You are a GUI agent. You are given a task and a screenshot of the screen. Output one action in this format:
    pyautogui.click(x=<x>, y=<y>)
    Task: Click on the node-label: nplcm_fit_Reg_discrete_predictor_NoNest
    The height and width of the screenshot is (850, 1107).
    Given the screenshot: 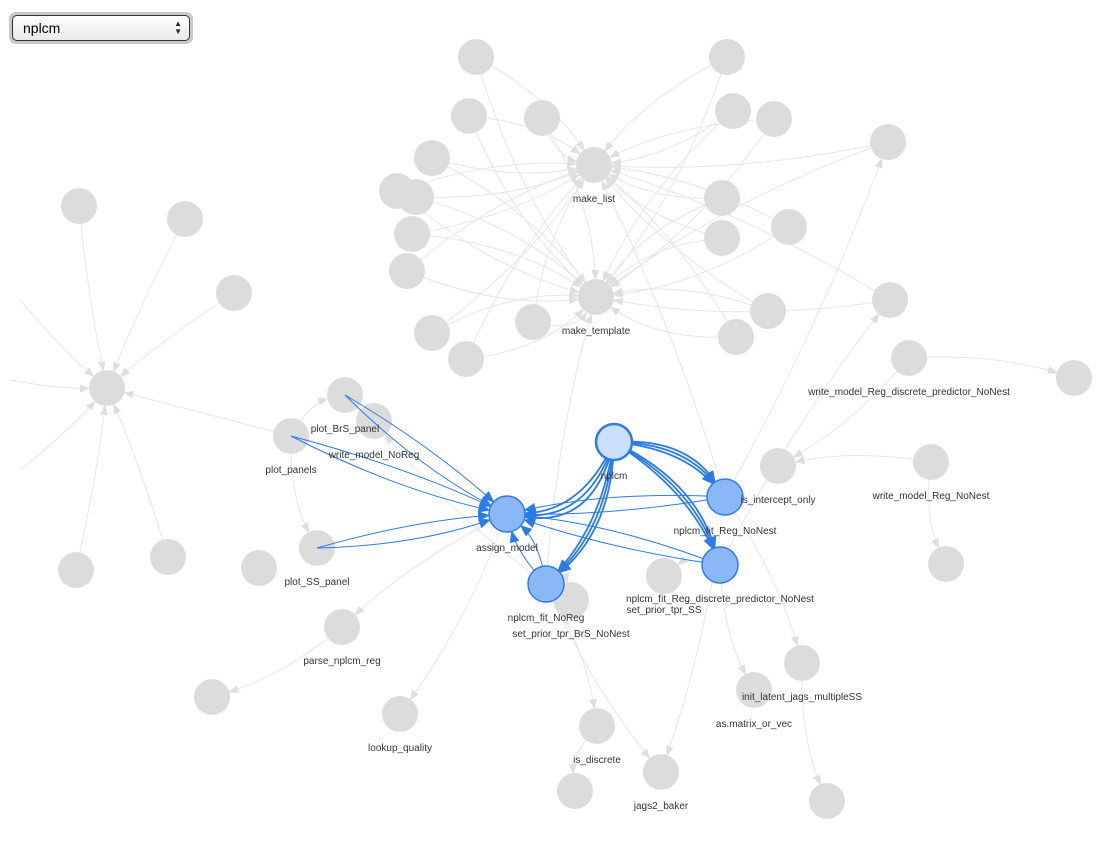 What is the action you would take?
    pyautogui.click(x=720, y=599)
    